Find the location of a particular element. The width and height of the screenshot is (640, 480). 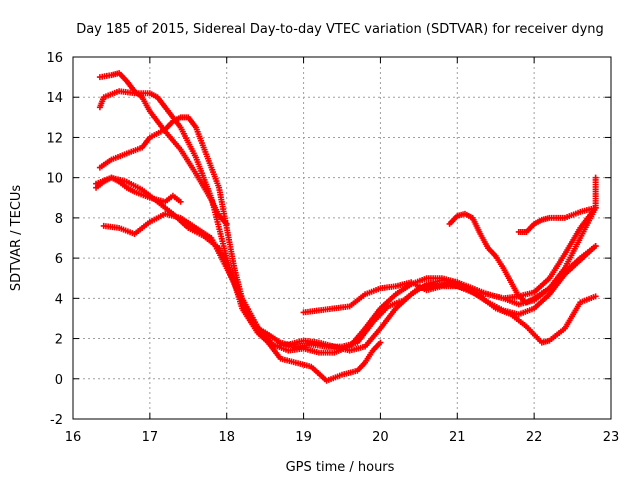

y-tick-label: 6 is located at coordinates (59, 259).